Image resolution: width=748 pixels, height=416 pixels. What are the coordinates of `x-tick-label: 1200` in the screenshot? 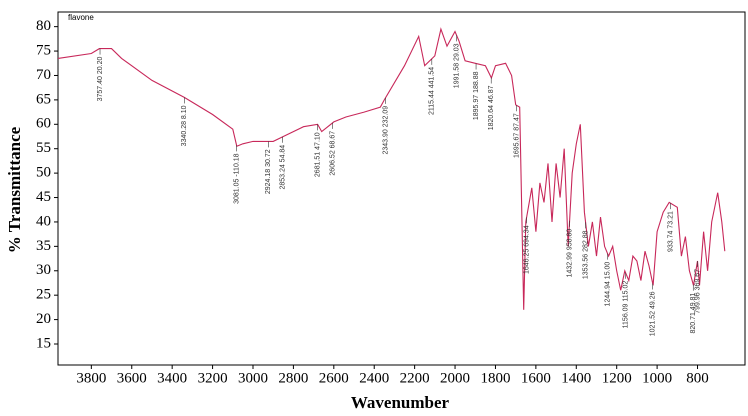 It's located at (617, 378).